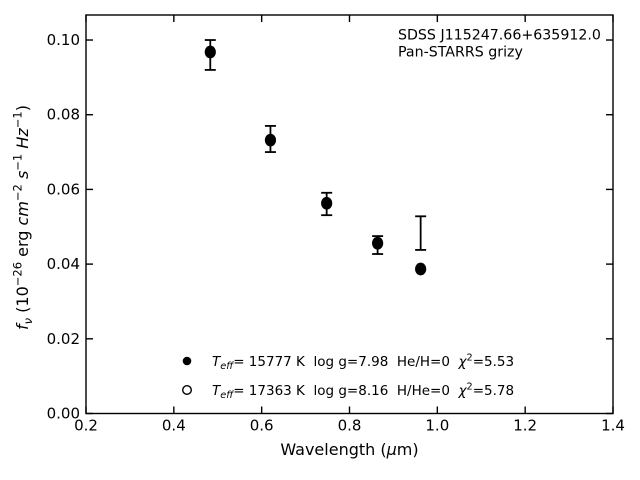 Image resolution: width=640 pixels, height=480 pixels. I want to click on y-tick-label: 0.06, so click(63, 189).